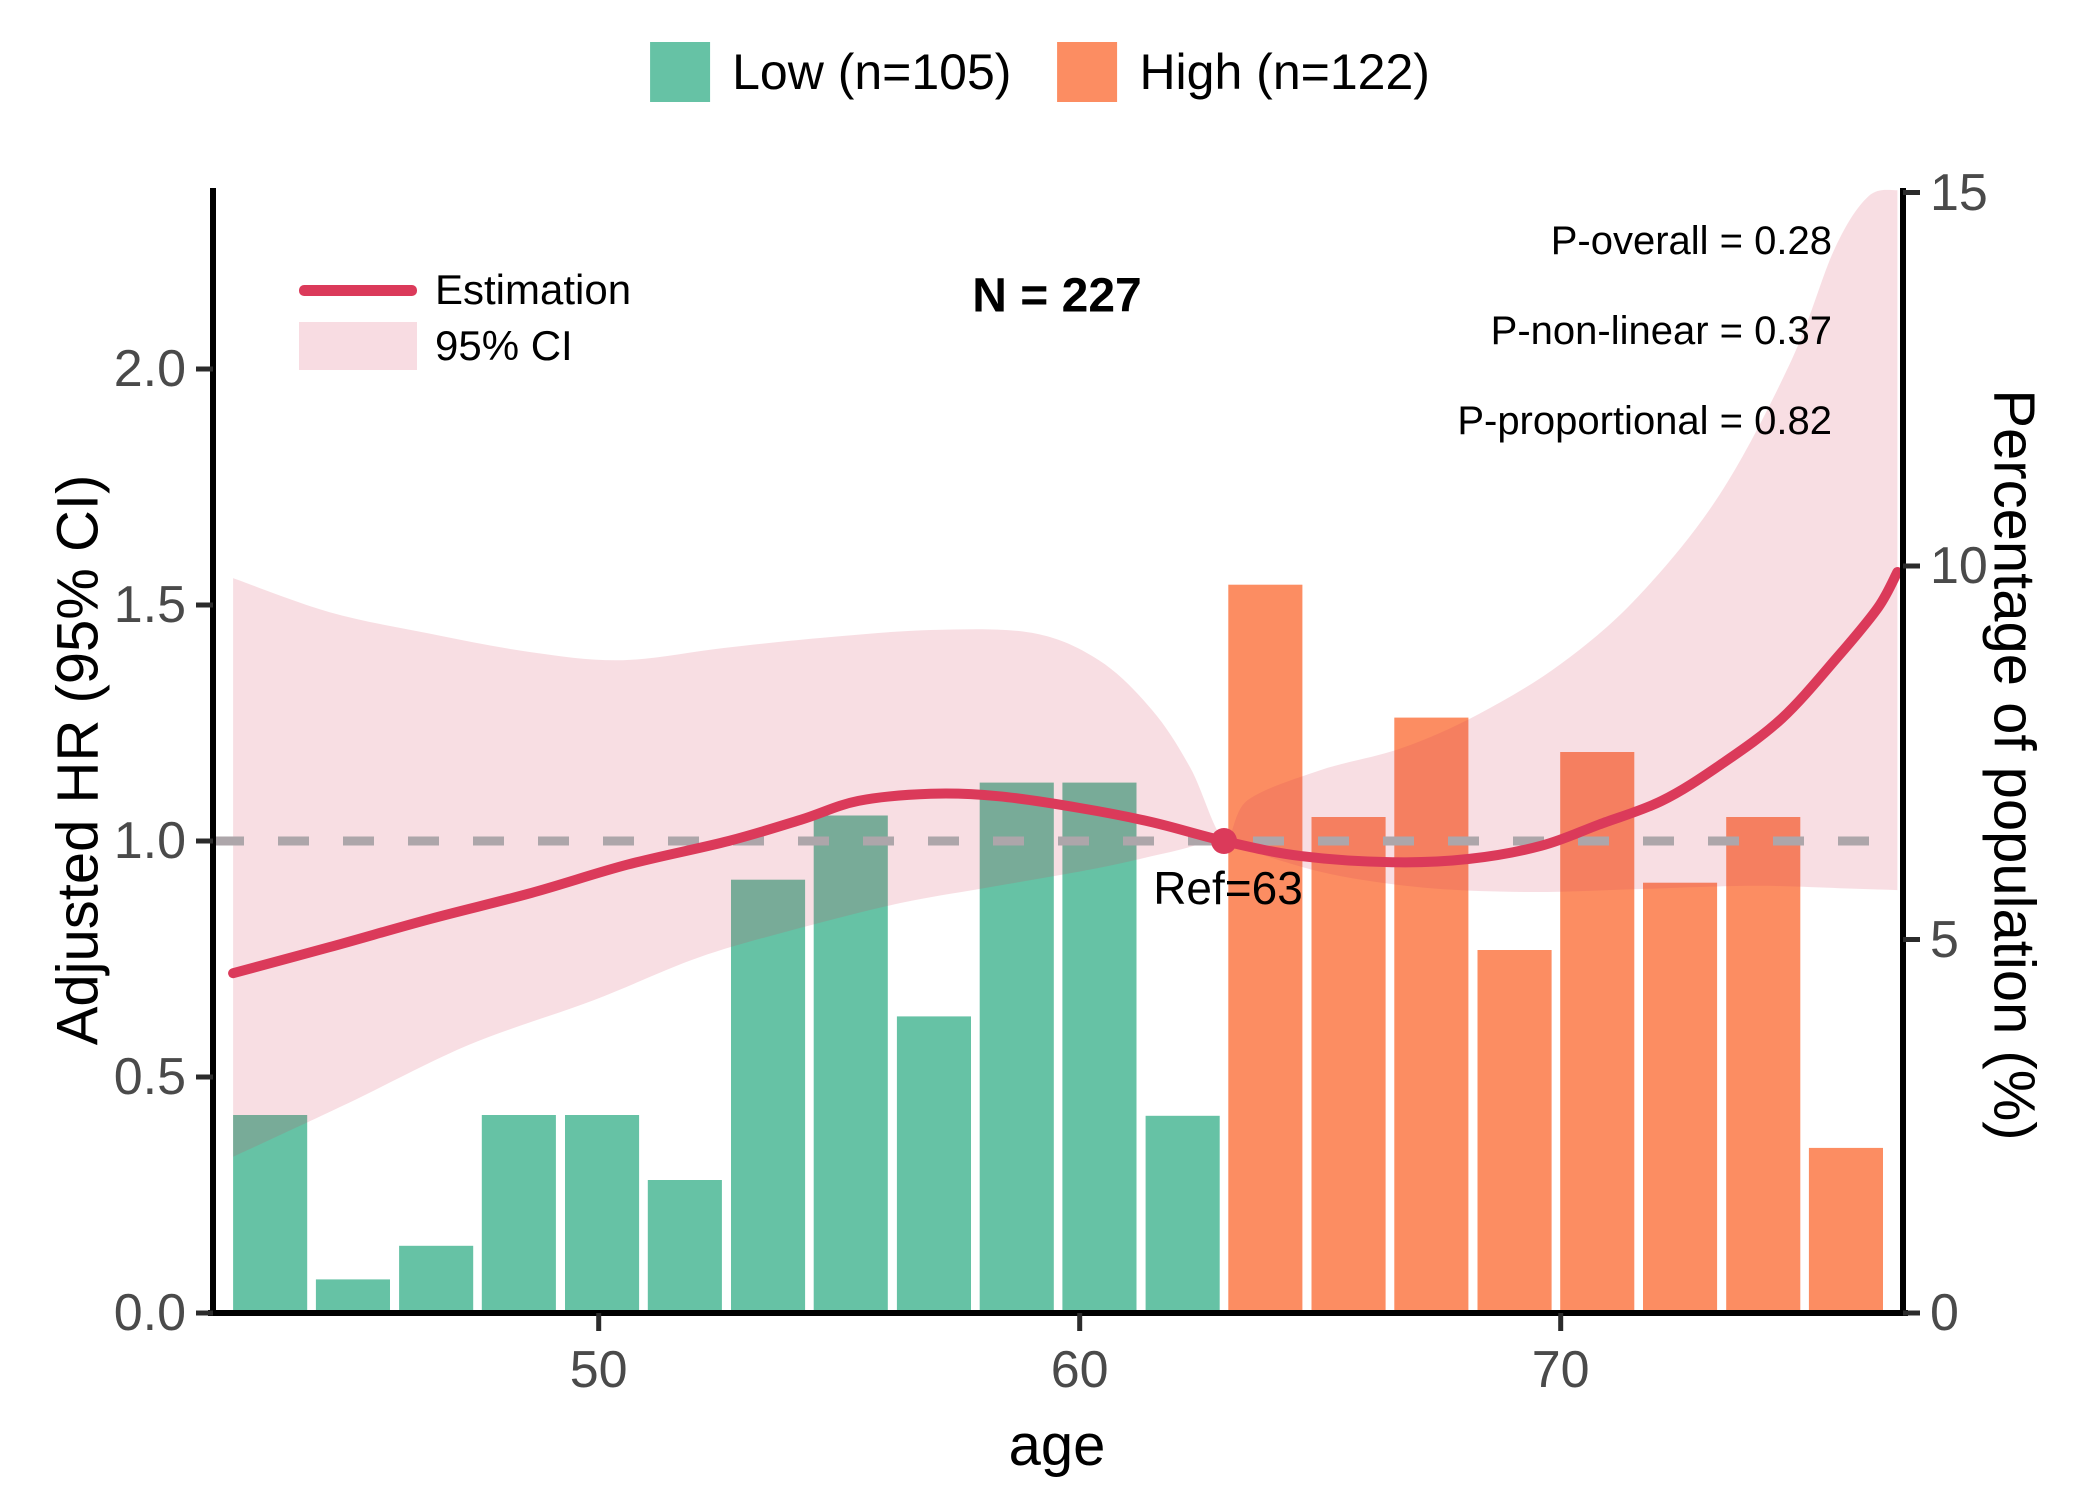 The width and height of the screenshot is (2100, 1500). I want to click on y-right-tick-label: 15, so click(1959, 192).